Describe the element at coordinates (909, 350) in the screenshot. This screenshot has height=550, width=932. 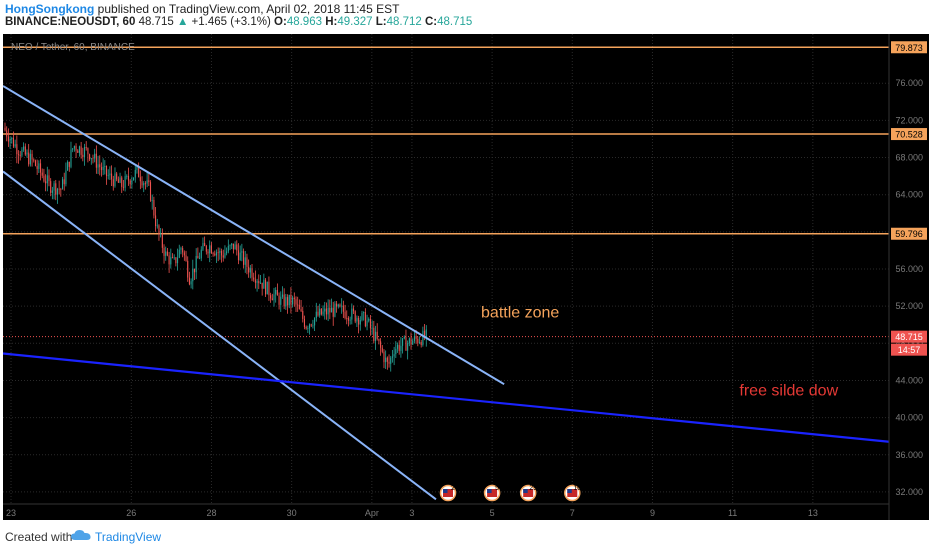
I see `countdown-label: 14:57` at that location.